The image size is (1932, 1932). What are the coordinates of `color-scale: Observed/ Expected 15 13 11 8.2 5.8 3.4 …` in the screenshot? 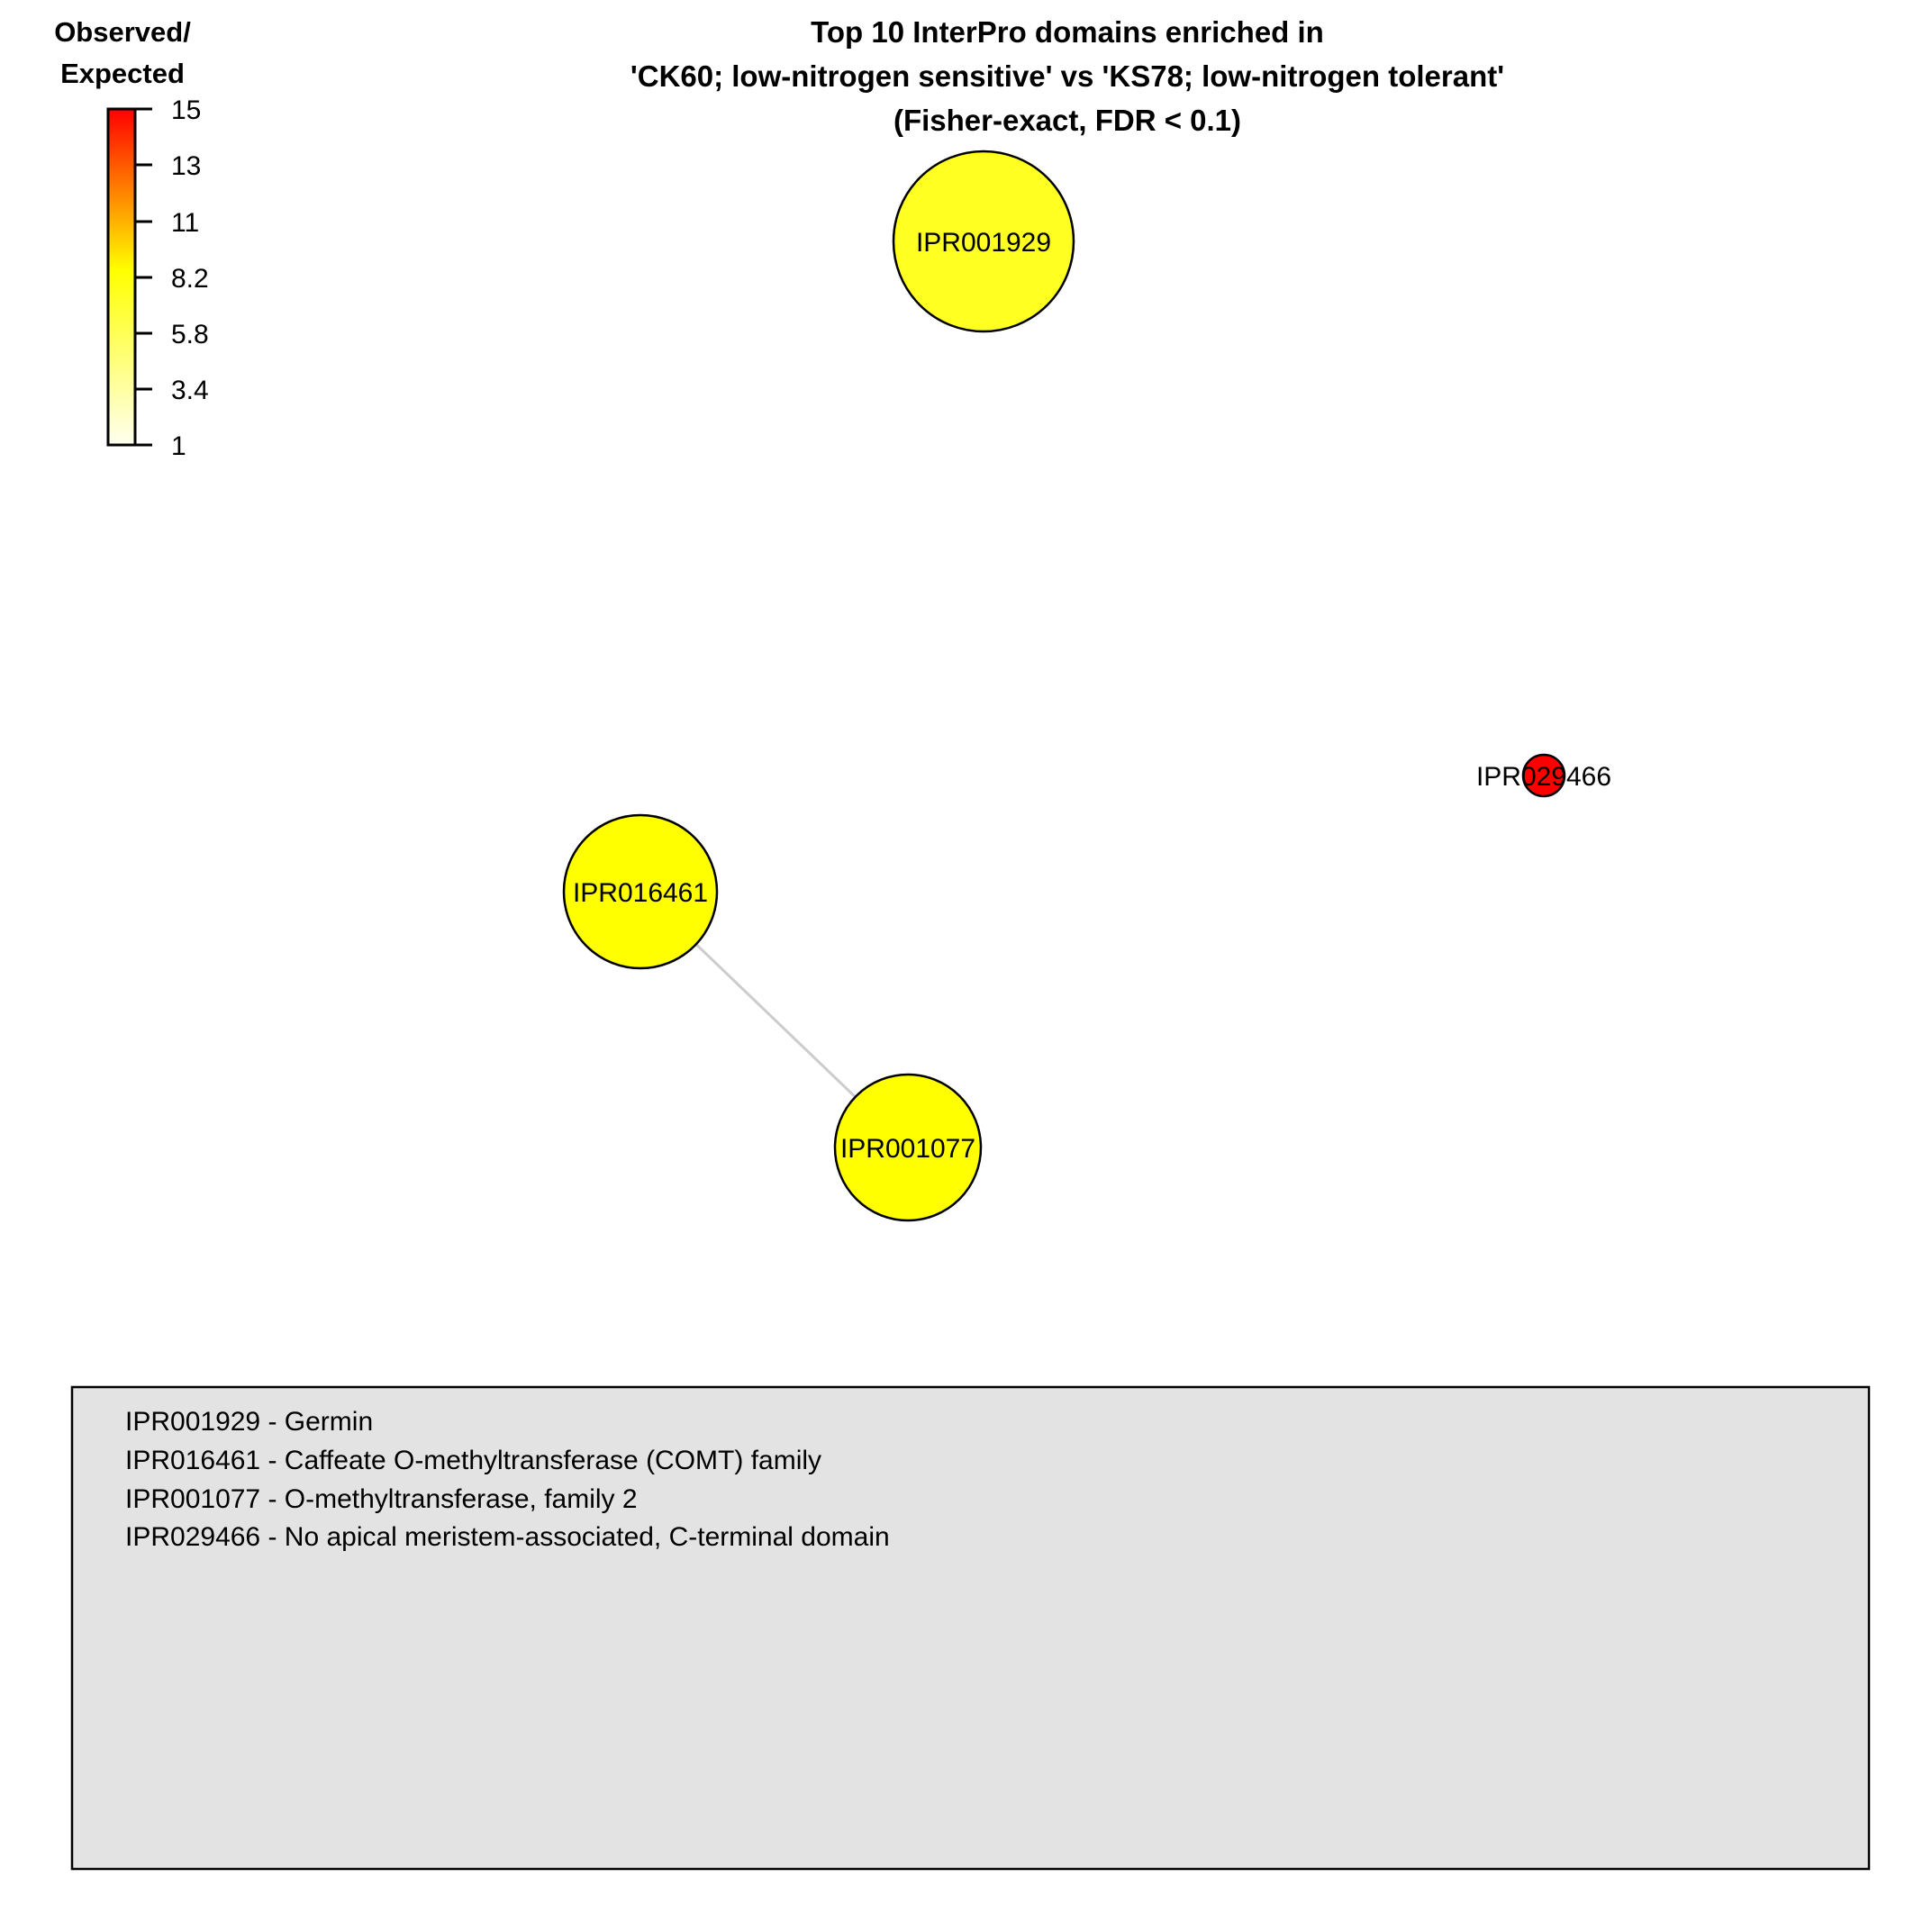 It's located at (132, 239).